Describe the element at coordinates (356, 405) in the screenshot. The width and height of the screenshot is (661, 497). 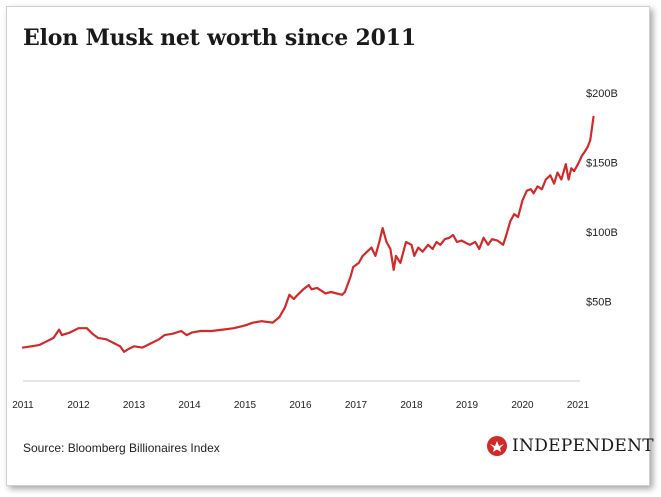
I see `x-tick-label-2017: 2017` at that location.